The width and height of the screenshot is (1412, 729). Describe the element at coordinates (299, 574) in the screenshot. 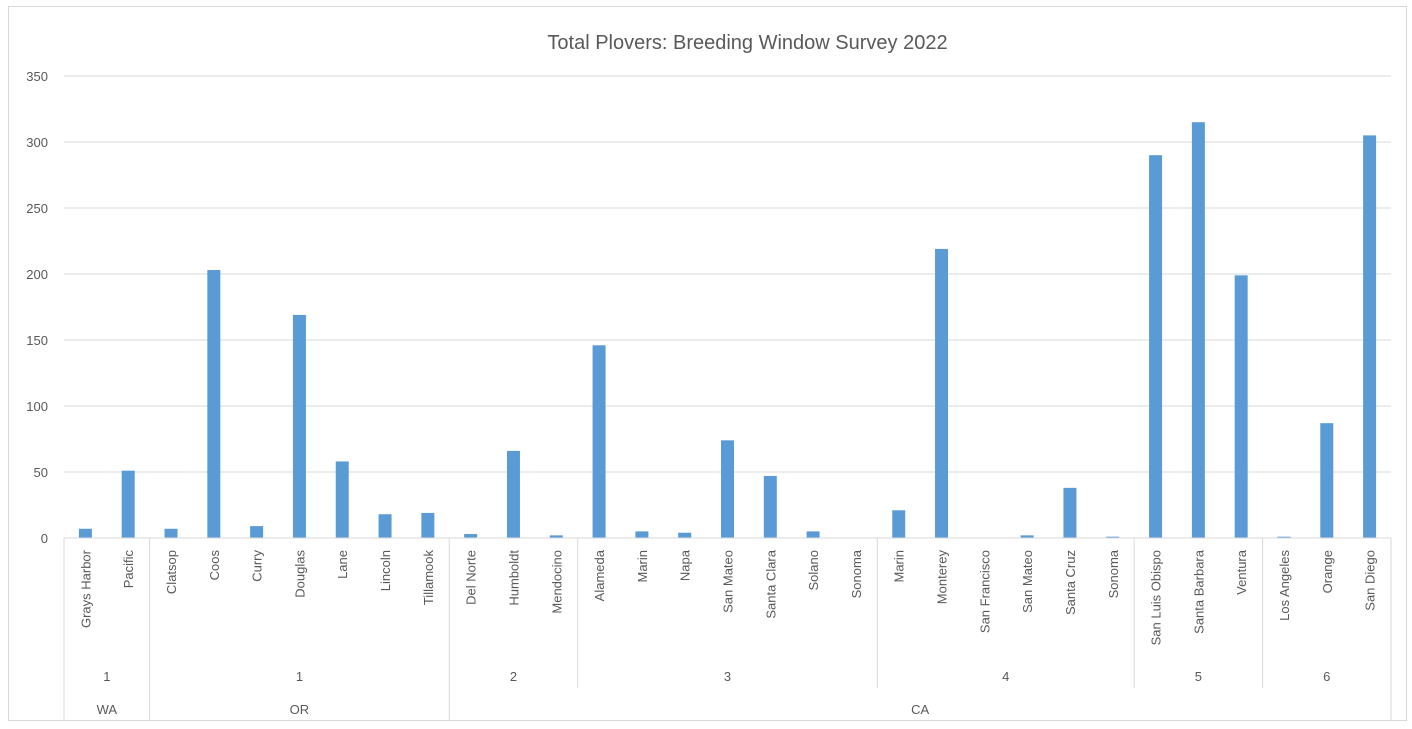

I see `category-label: Douglas` at that location.